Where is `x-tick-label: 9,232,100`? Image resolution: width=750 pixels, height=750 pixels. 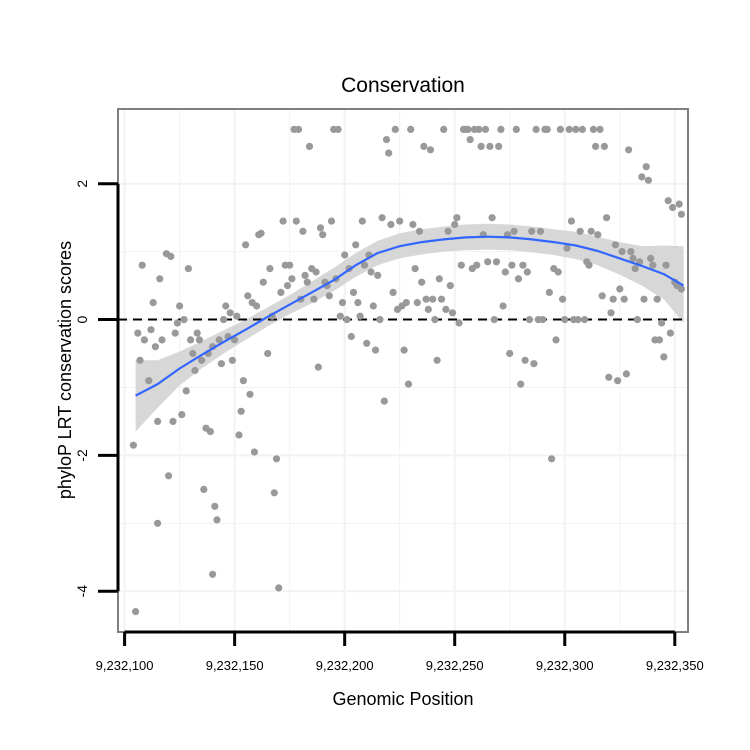 x-tick-label: 9,232,100 is located at coordinates (125, 665).